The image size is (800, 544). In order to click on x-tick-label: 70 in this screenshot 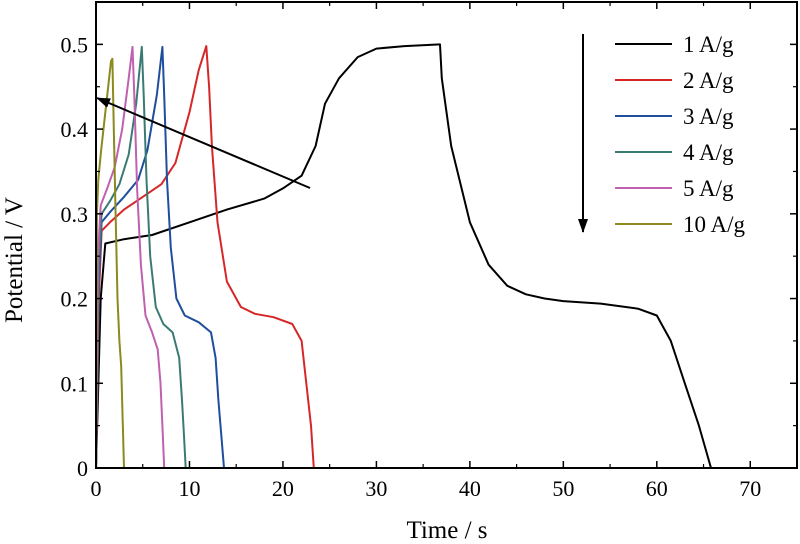, I will do `click(750, 488)`.